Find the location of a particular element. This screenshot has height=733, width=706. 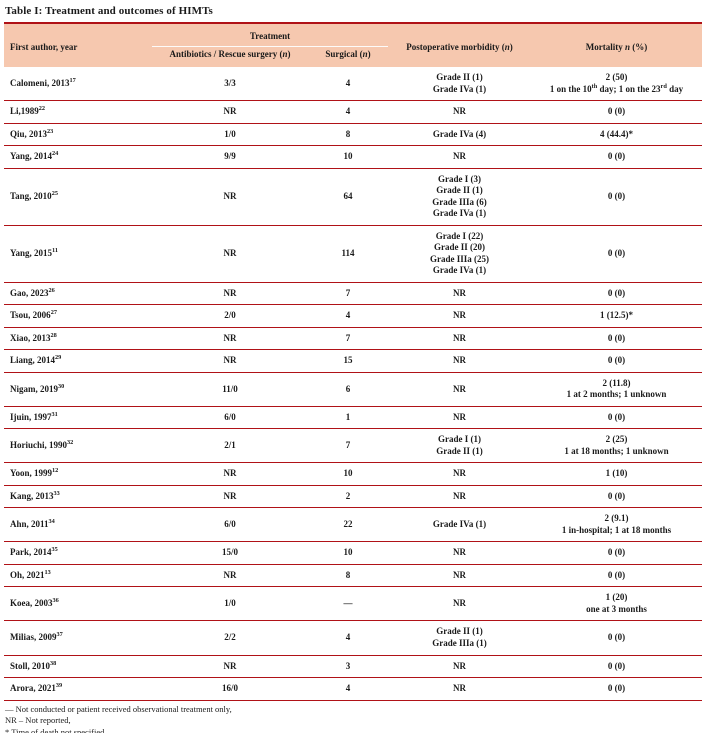

author-ref: 34 is located at coordinates (51, 522).